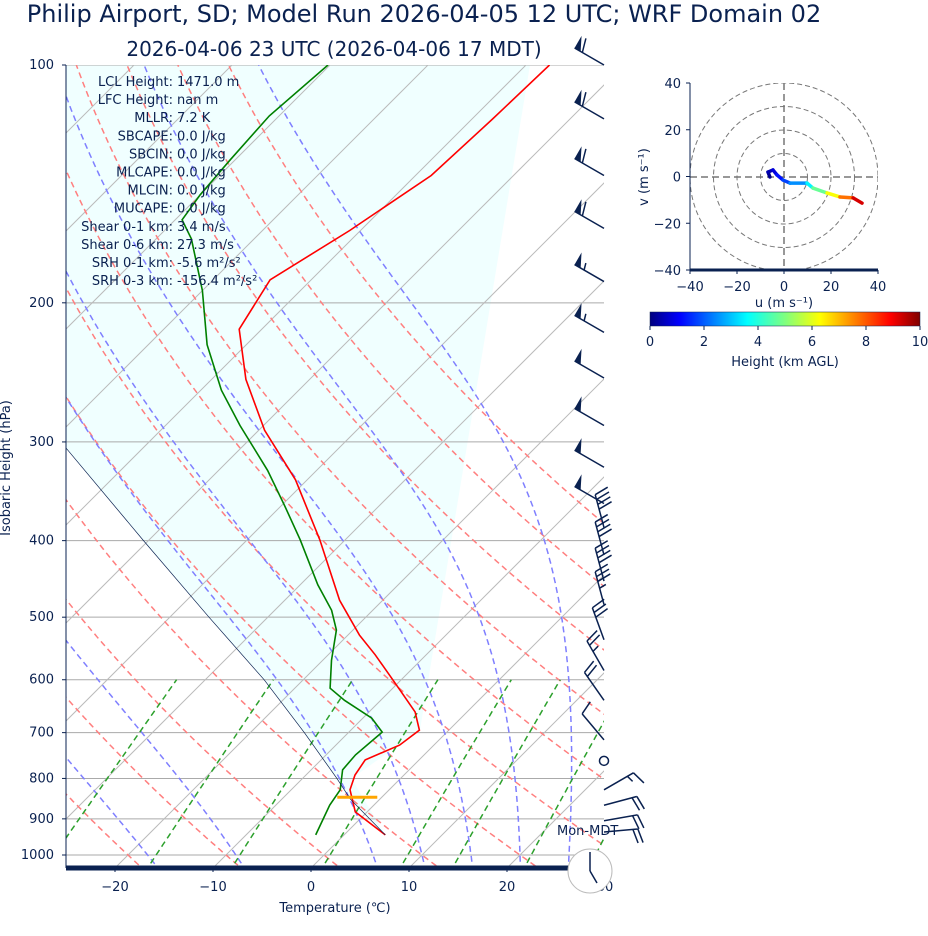 This screenshot has width=928, height=936. Describe the element at coordinates (127, 227) in the screenshot. I see `stat-label: Shear 0-1 km:` at that location.